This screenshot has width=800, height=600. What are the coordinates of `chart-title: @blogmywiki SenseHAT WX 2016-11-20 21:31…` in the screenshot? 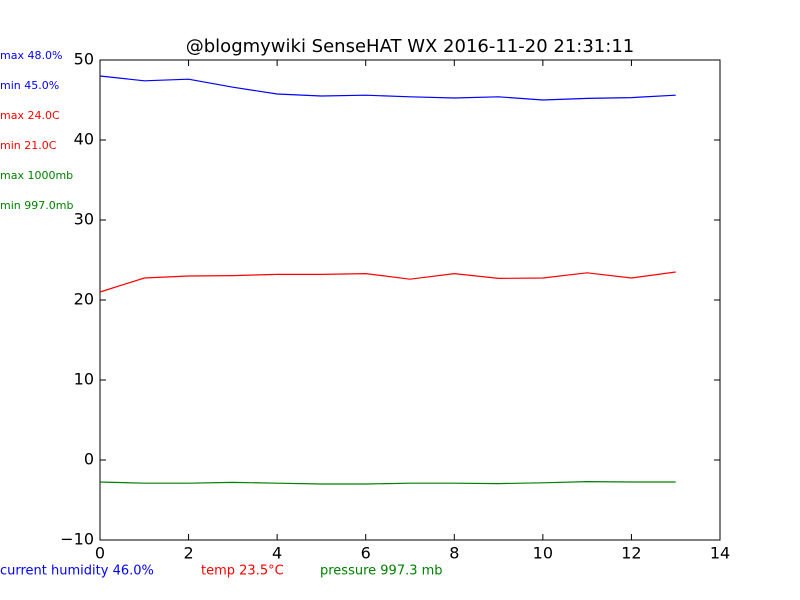 It's located at (410, 46).